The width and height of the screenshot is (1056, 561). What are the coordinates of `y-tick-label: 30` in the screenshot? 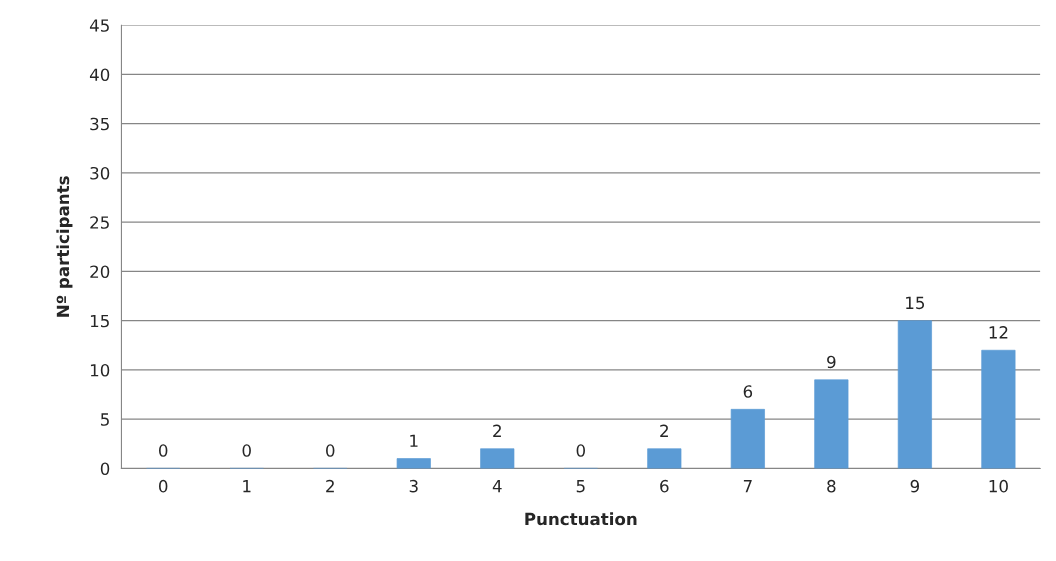 It's located at (100, 173).